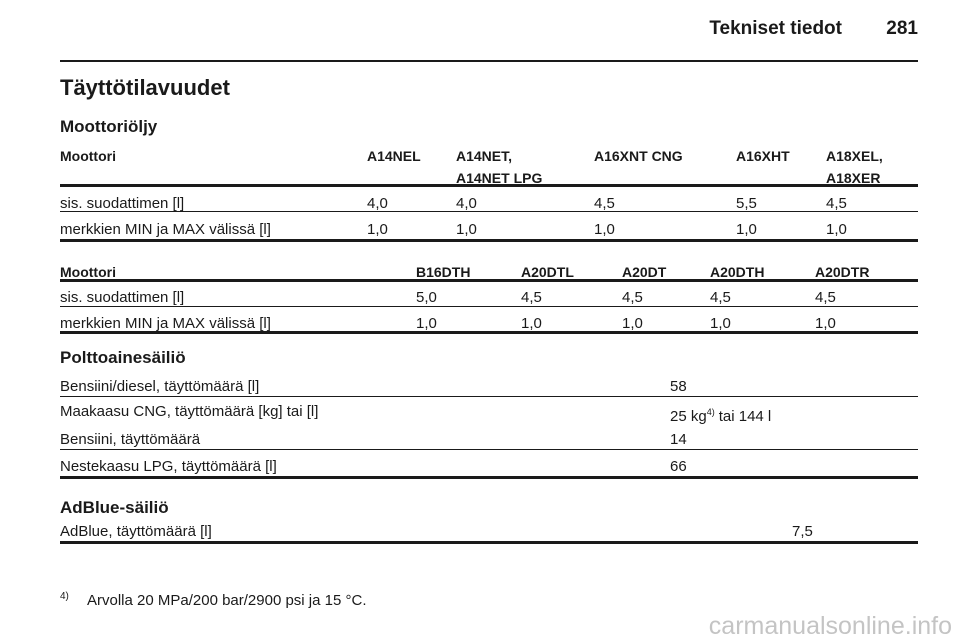 The width and height of the screenshot is (960, 642). I want to click on value-rest: tai 144 l, so click(745, 416).